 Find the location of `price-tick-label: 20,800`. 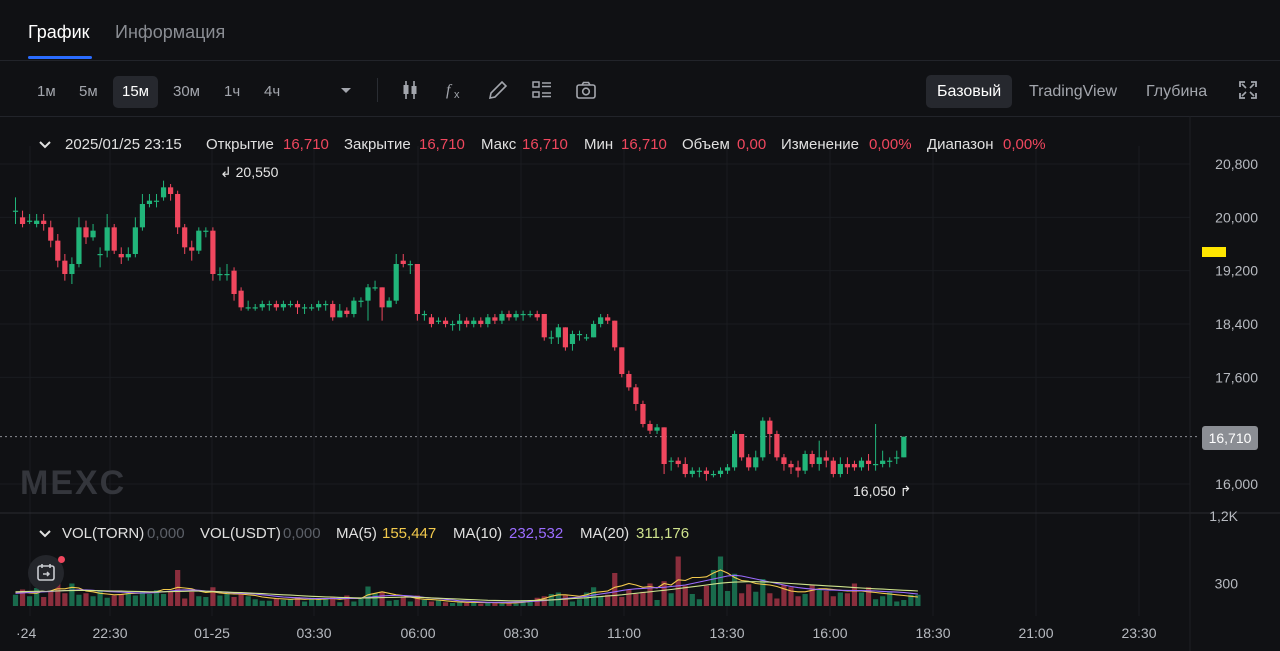

price-tick-label: 20,800 is located at coordinates (1236, 164).